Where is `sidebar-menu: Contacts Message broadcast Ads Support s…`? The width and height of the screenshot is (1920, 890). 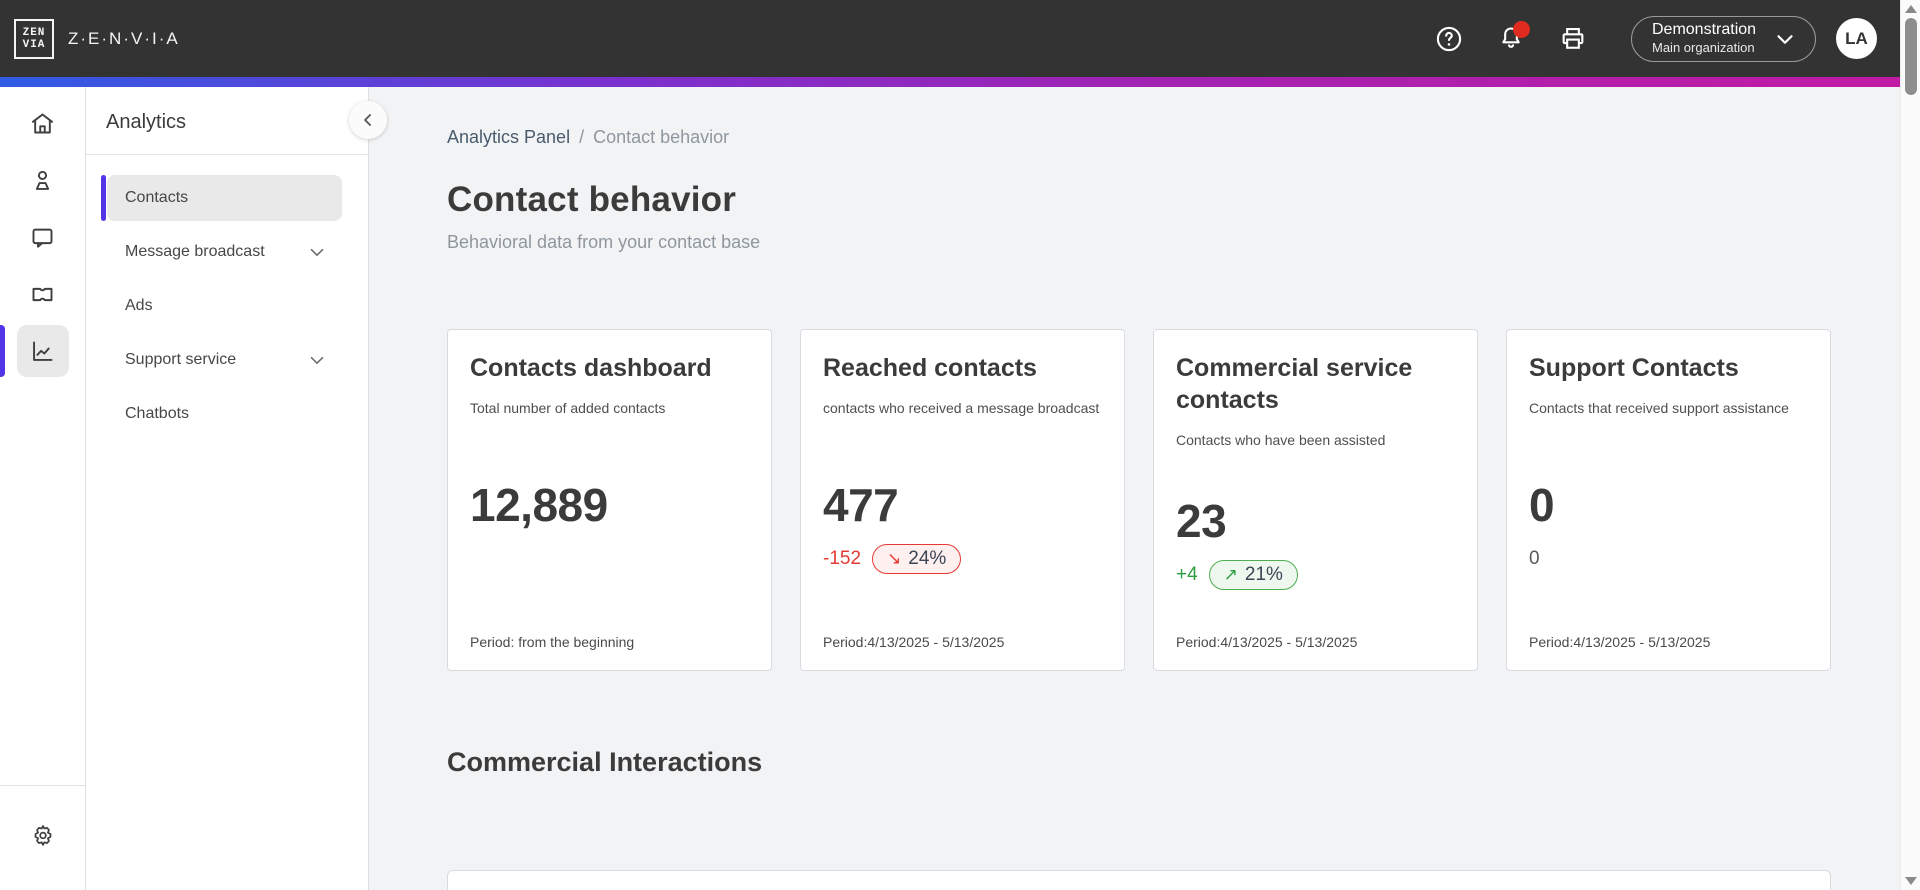 sidebar-menu: Contacts Message broadcast Ads Support s… is located at coordinates (227, 296).